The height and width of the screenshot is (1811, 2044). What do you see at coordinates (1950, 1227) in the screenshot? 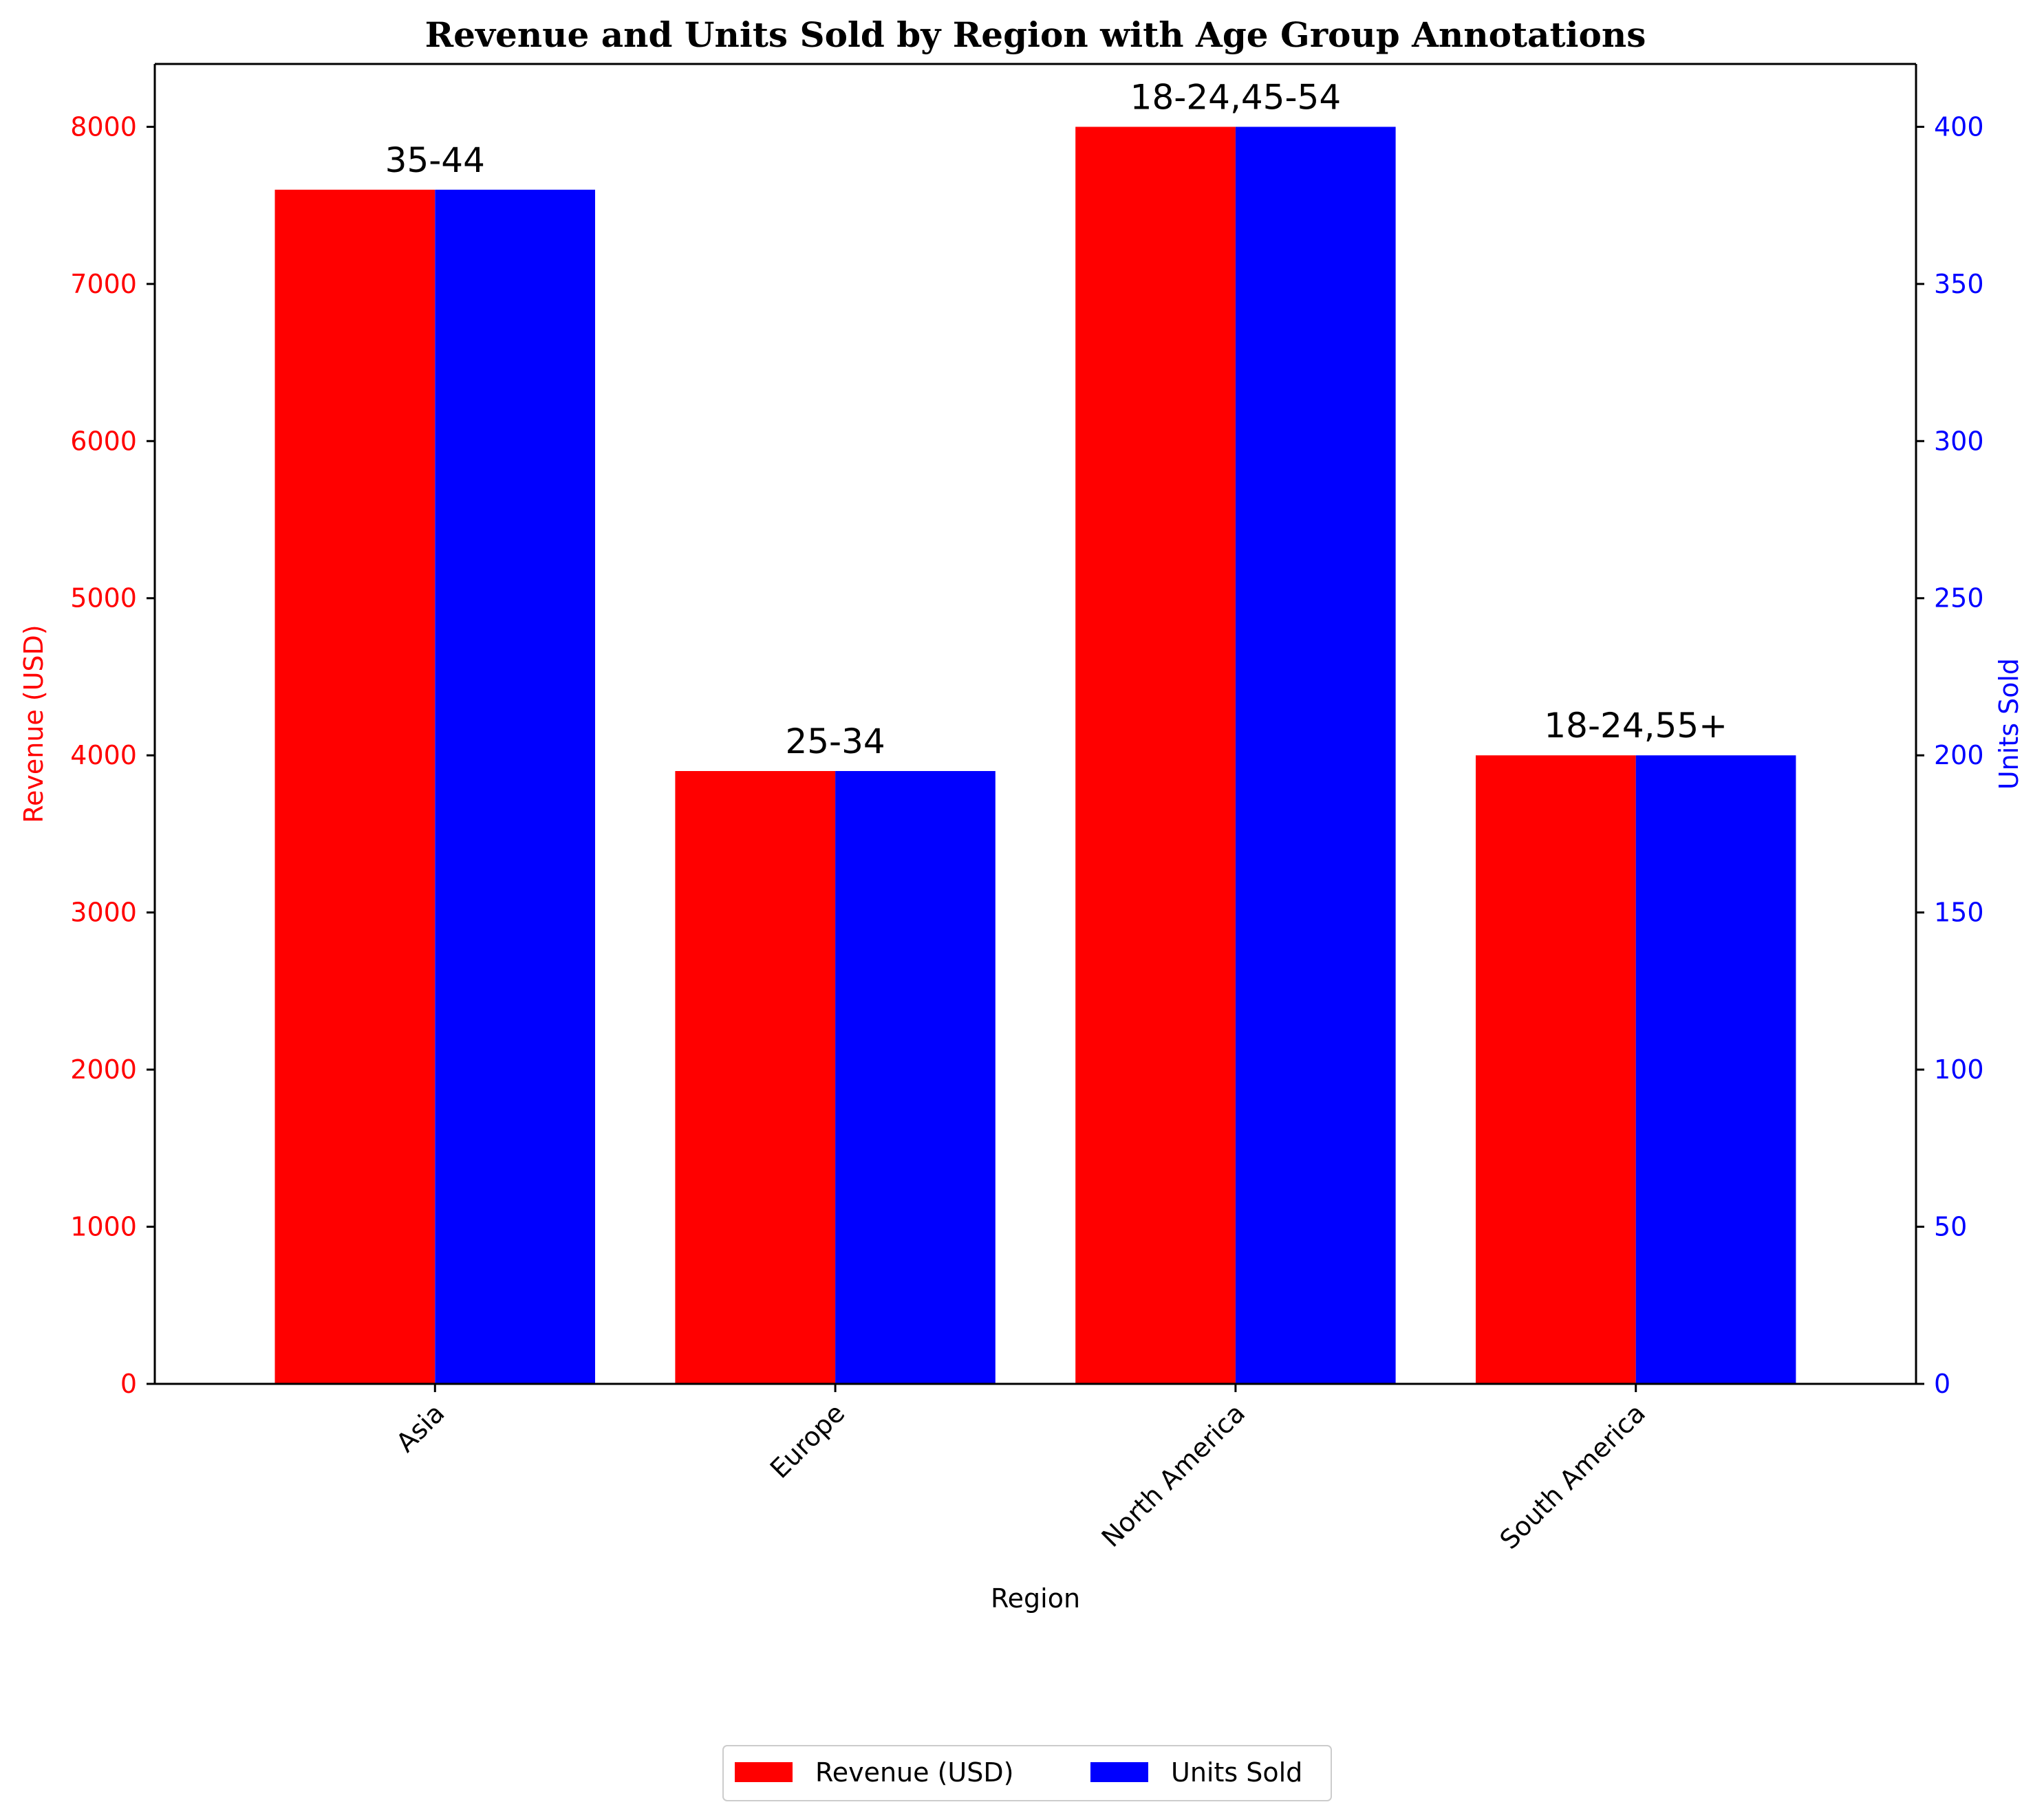
I see `right-tick-label-50: 50` at bounding box center [1950, 1227].